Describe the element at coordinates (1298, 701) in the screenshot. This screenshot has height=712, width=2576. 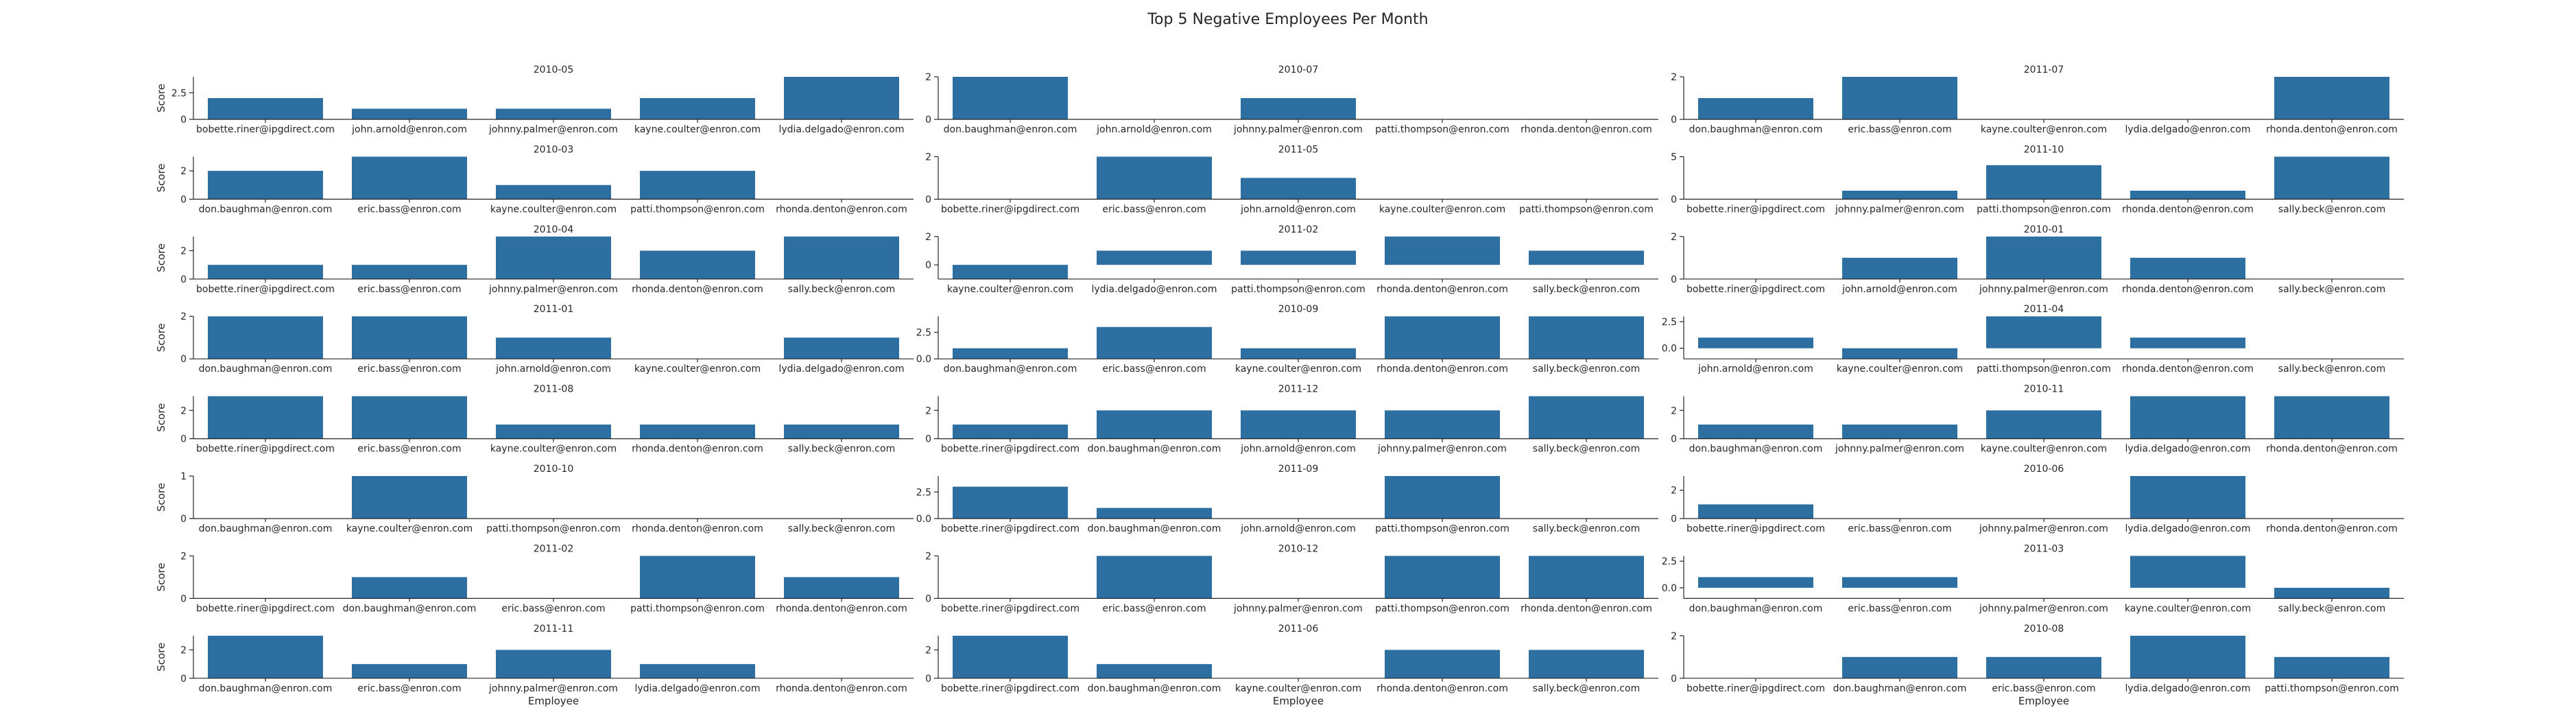
I see `x-axis-label: Employee` at that location.